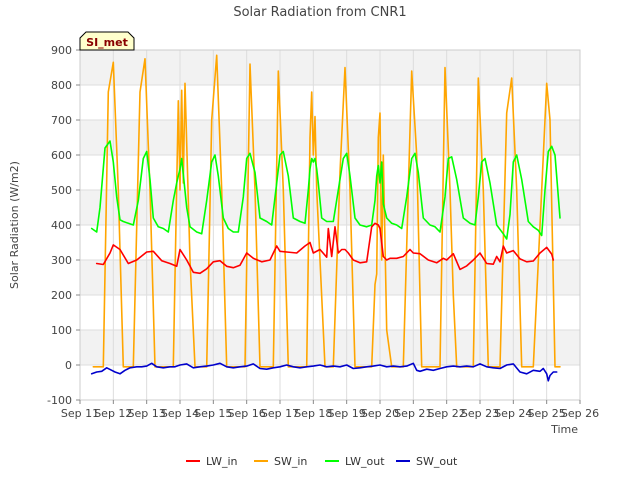  I want to click on y-tick-label: 700, so click(61, 120).